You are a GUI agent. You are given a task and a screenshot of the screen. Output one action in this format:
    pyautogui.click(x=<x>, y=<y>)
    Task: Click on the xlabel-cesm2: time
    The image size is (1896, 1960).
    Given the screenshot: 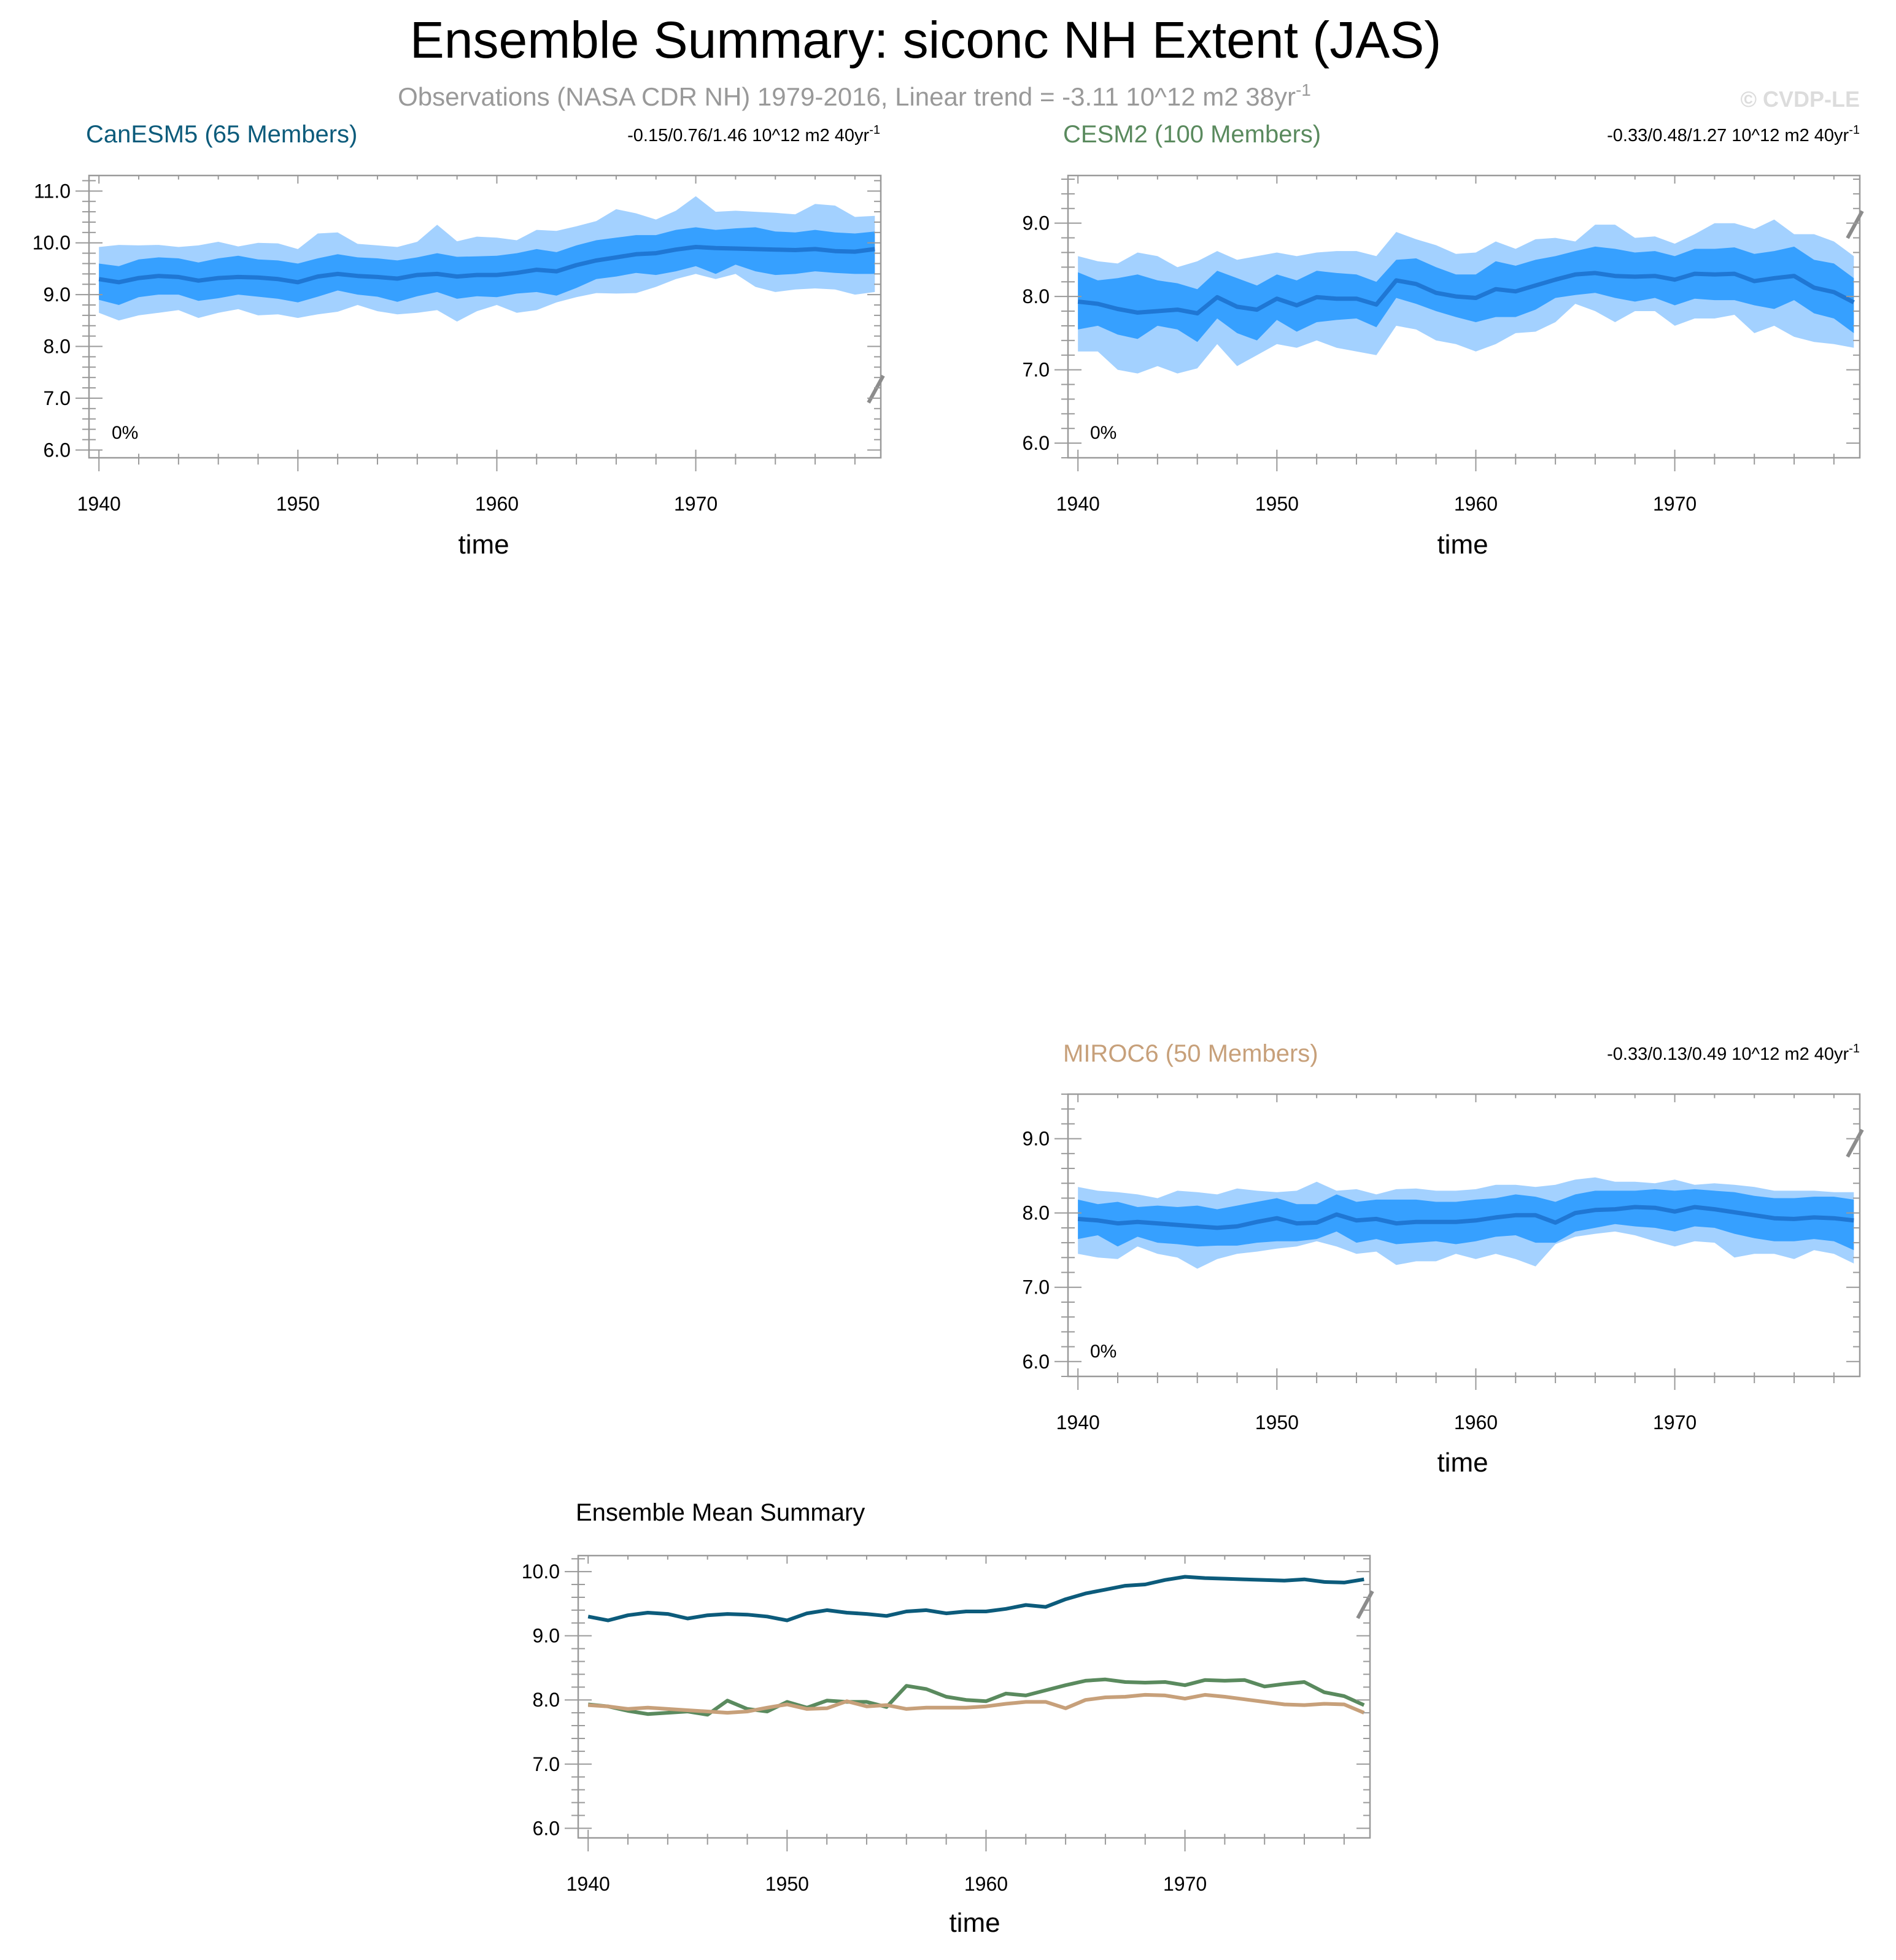 What is the action you would take?
    pyautogui.click(x=1462, y=545)
    